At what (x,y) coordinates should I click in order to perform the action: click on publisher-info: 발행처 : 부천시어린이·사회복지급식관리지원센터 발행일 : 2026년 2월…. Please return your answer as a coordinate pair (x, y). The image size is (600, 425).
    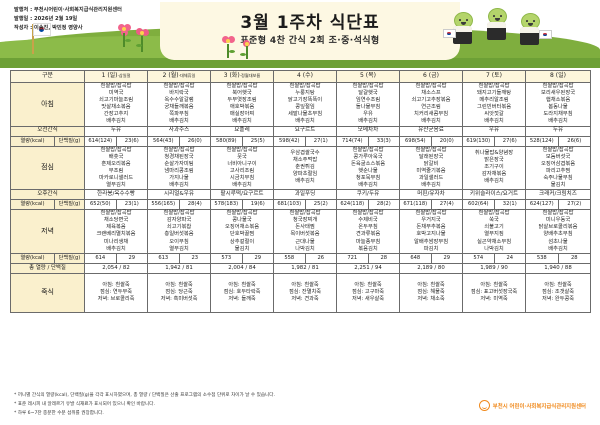
    Looking at the image, I should click on (68, 19).